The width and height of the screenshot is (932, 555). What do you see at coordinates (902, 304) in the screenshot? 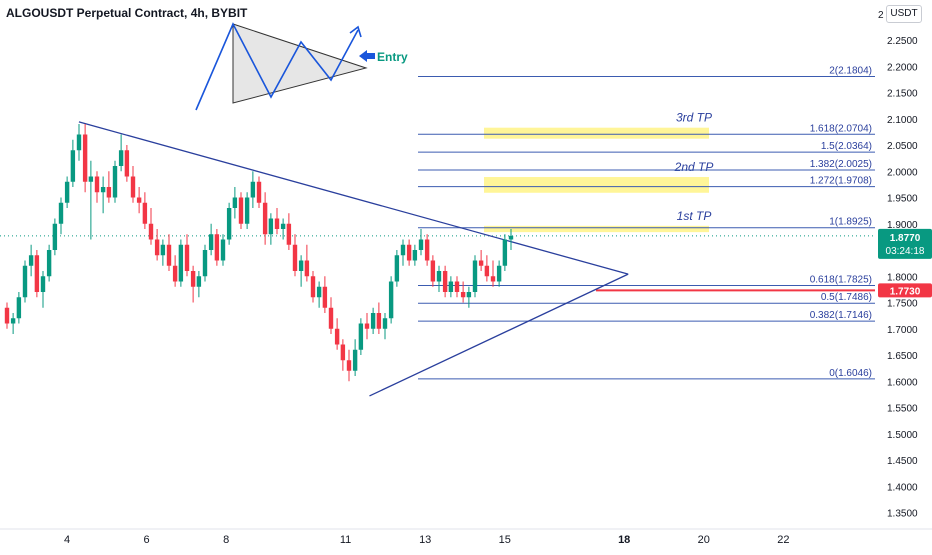
I see `price-axis-tick: 1.7500` at bounding box center [902, 304].